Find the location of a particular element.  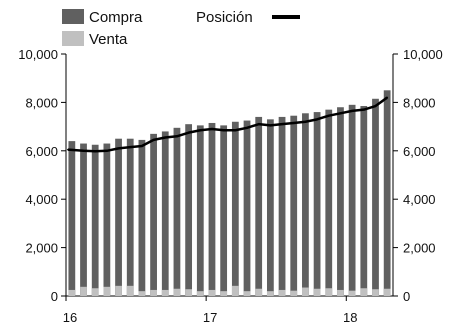

y-tick-label-right: 6,000 is located at coordinates (419, 151).